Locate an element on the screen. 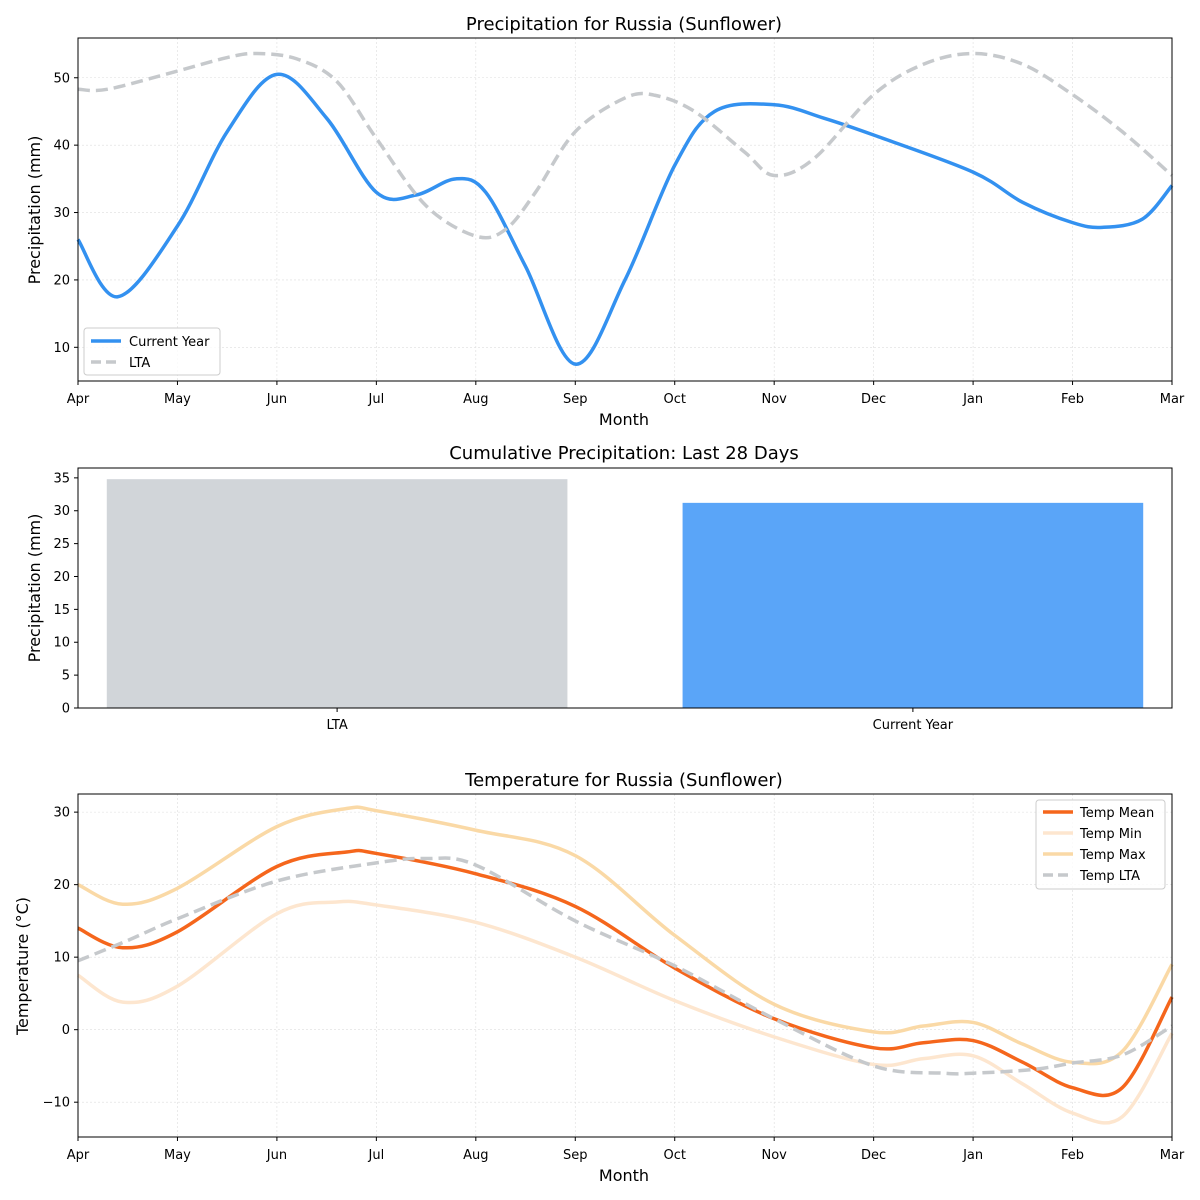 Image resolution: width=1200 pixels, height=1200 pixels. precip-y-ticks: 10 20 30 40 50 is located at coordinates (65, 213).